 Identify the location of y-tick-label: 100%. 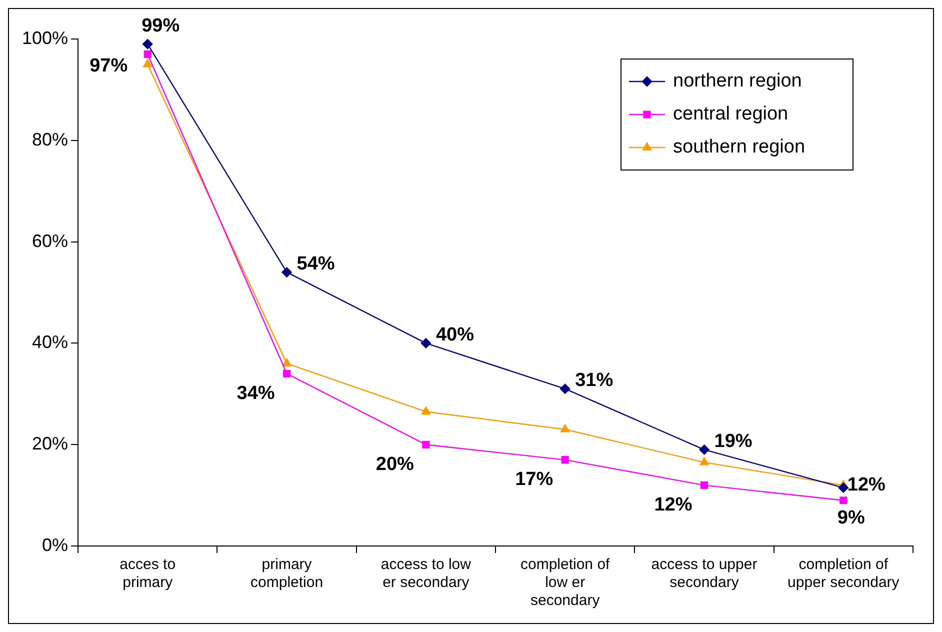
(45, 38).